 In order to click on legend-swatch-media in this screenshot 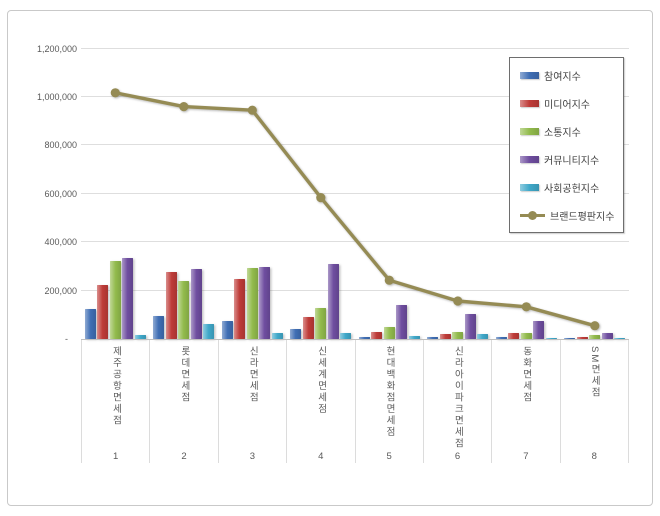, I will do `click(529, 103)`.